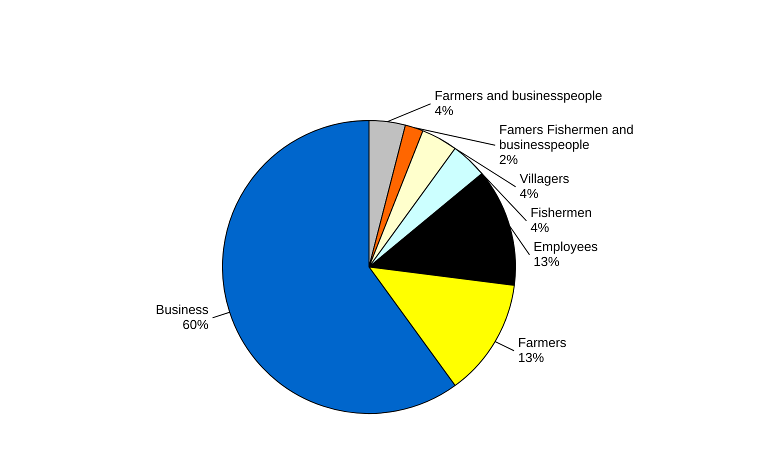  Describe the element at coordinates (566, 137) in the screenshot. I see `slice-label: Famers Fishermen and businesspeople` at that location.